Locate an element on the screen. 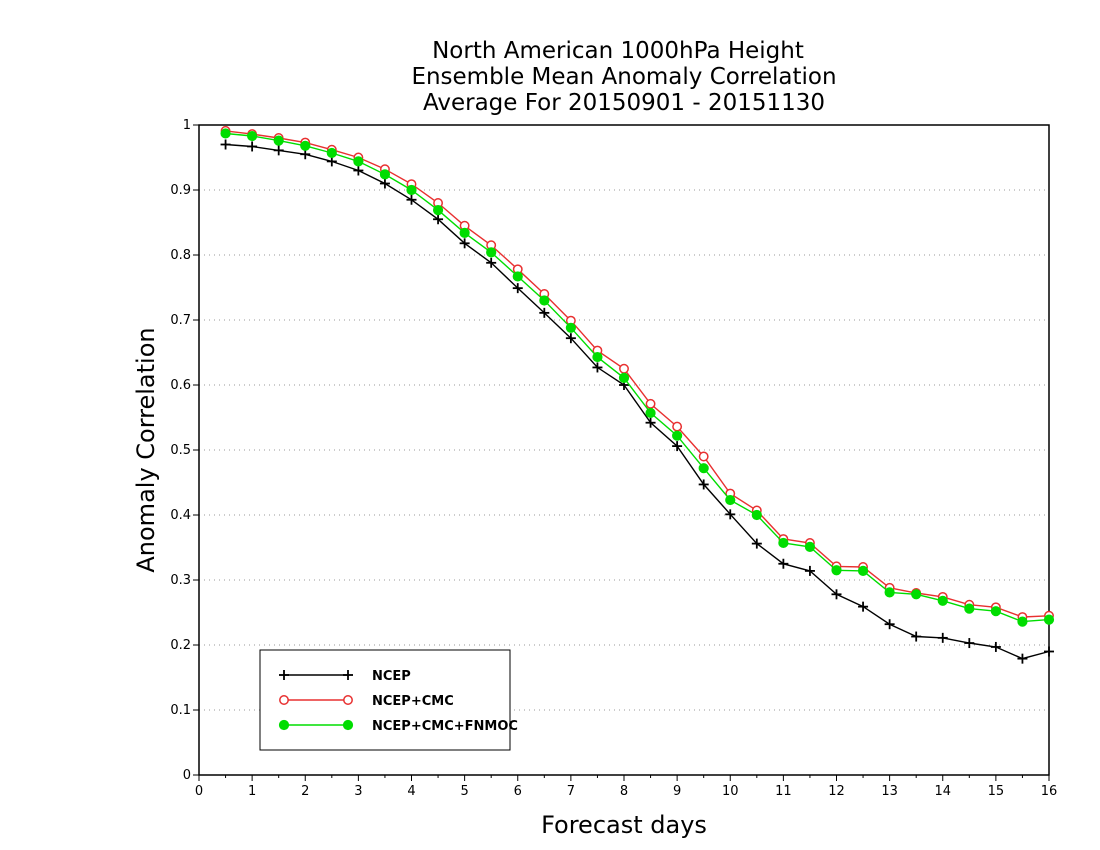 Image resolution: width=1100 pixels, height=850 pixels. legend-item-ncep: NCEP is located at coordinates (345, 676).